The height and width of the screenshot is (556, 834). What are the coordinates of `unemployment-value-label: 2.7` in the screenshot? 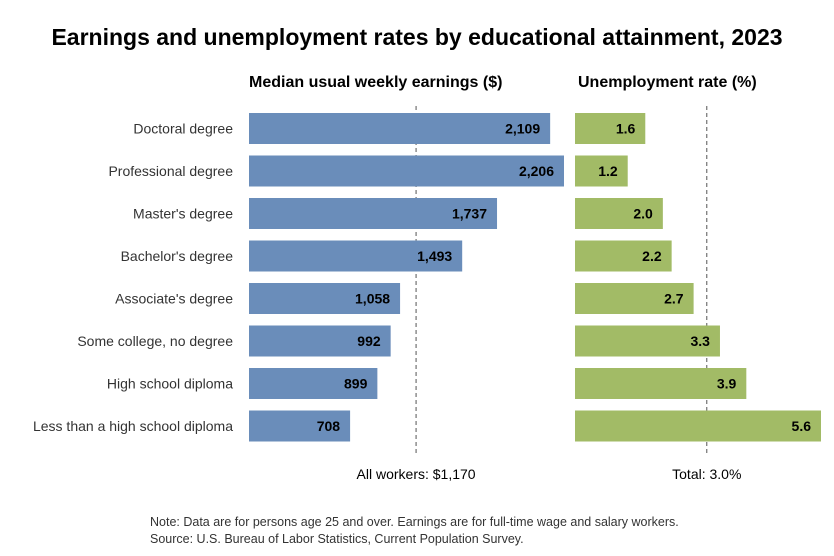 It's located at (674, 299).